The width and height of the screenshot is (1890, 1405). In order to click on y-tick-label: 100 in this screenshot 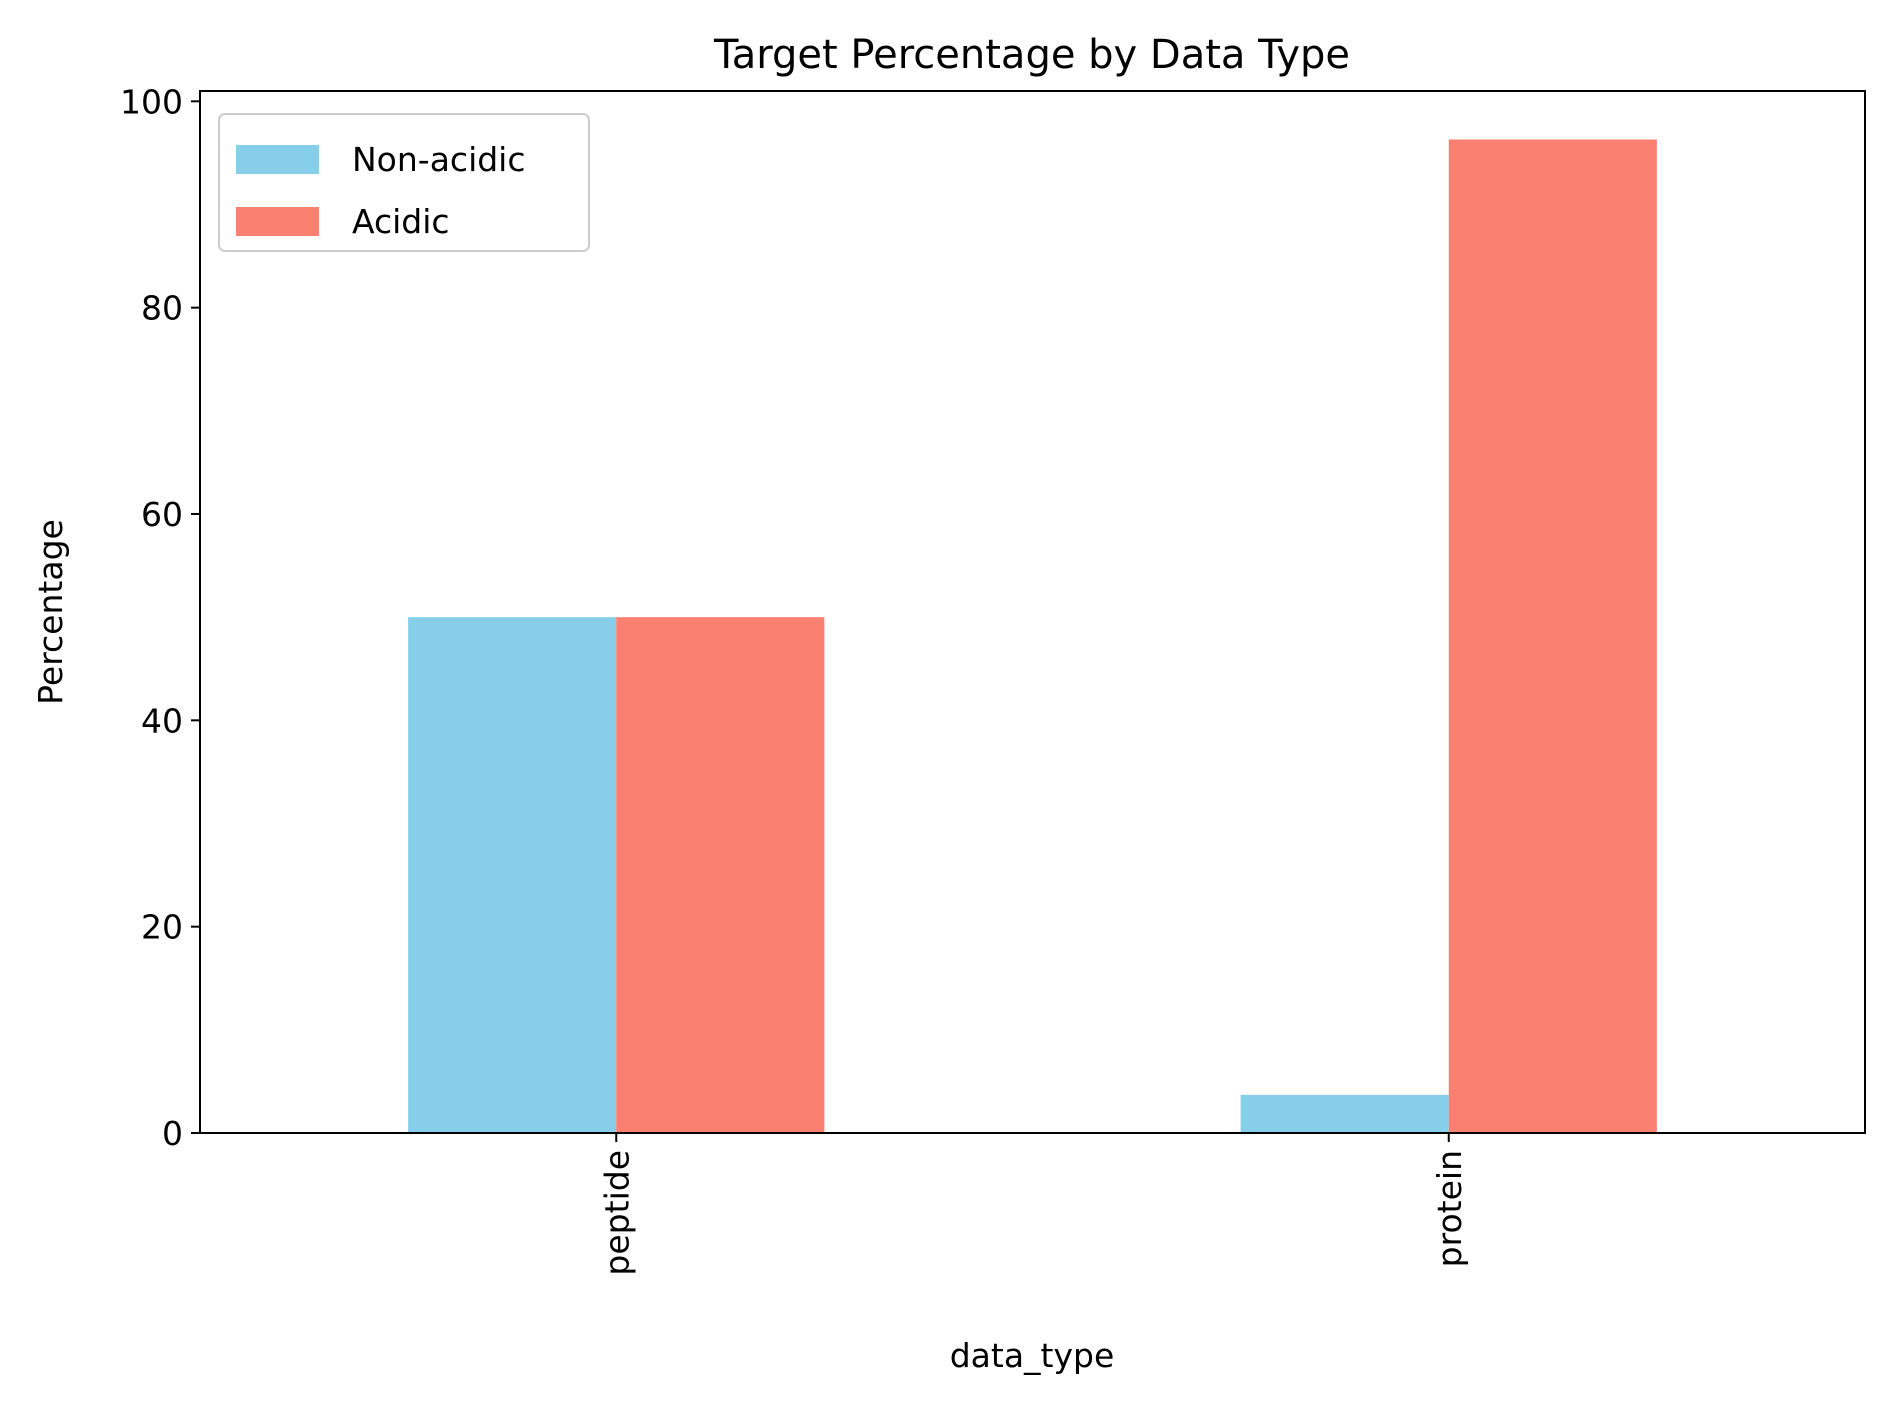, I will do `click(151, 101)`.